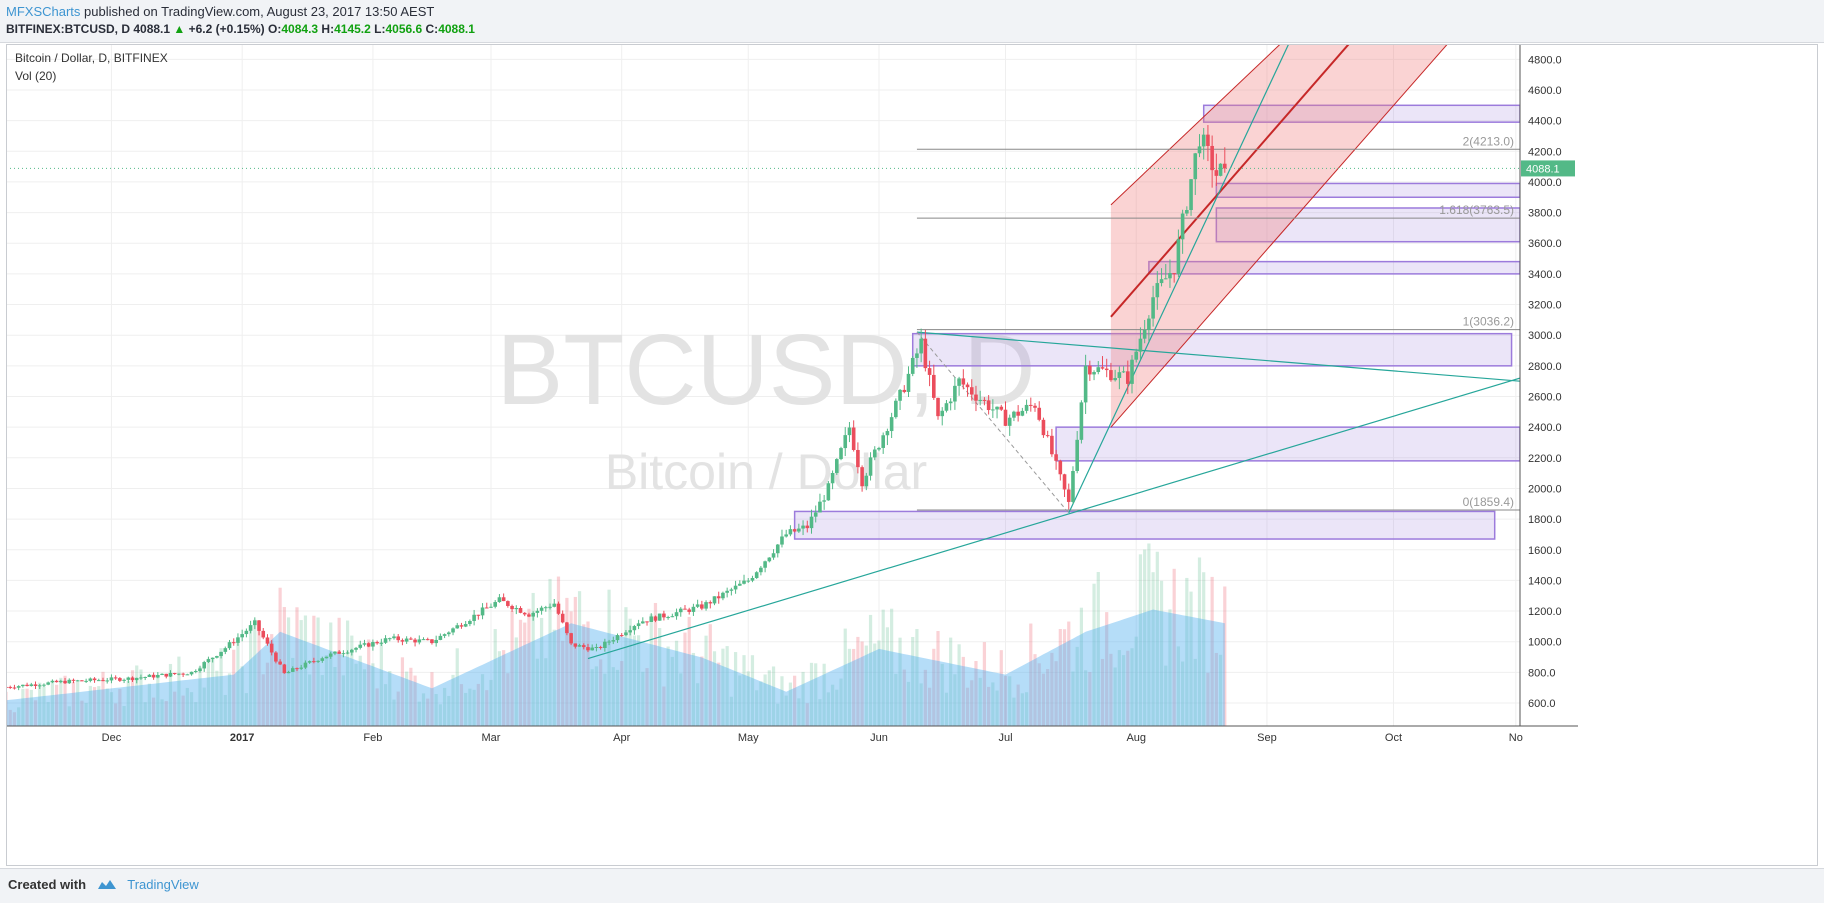 The image size is (1824, 903). What do you see at coordinates (43, 11) in the screenshot?
I see `author-link: MFXSCharts` at bounding box center [43, 11].